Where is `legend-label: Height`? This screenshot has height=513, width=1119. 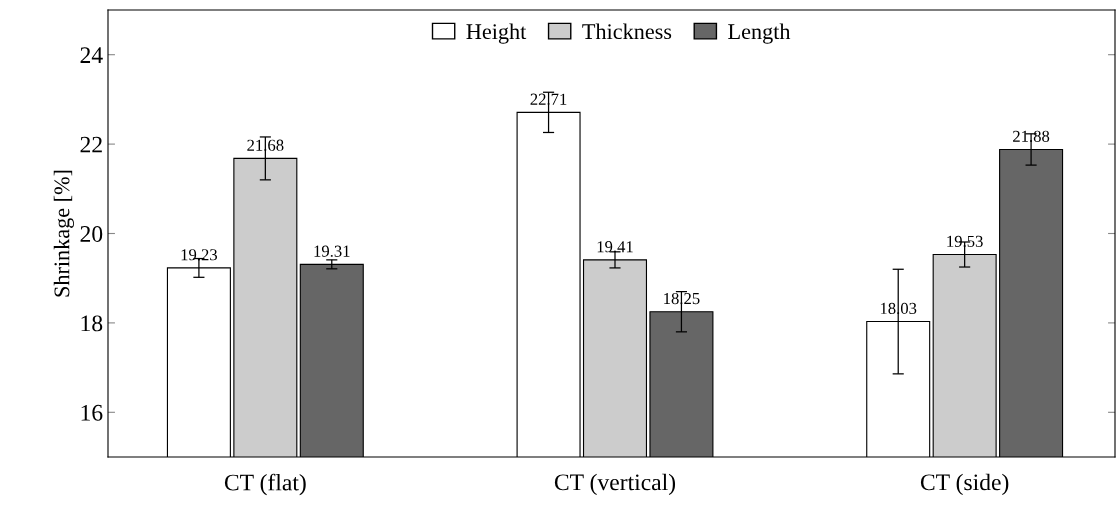
legend-label: Height is located at coordinates (496, 33).